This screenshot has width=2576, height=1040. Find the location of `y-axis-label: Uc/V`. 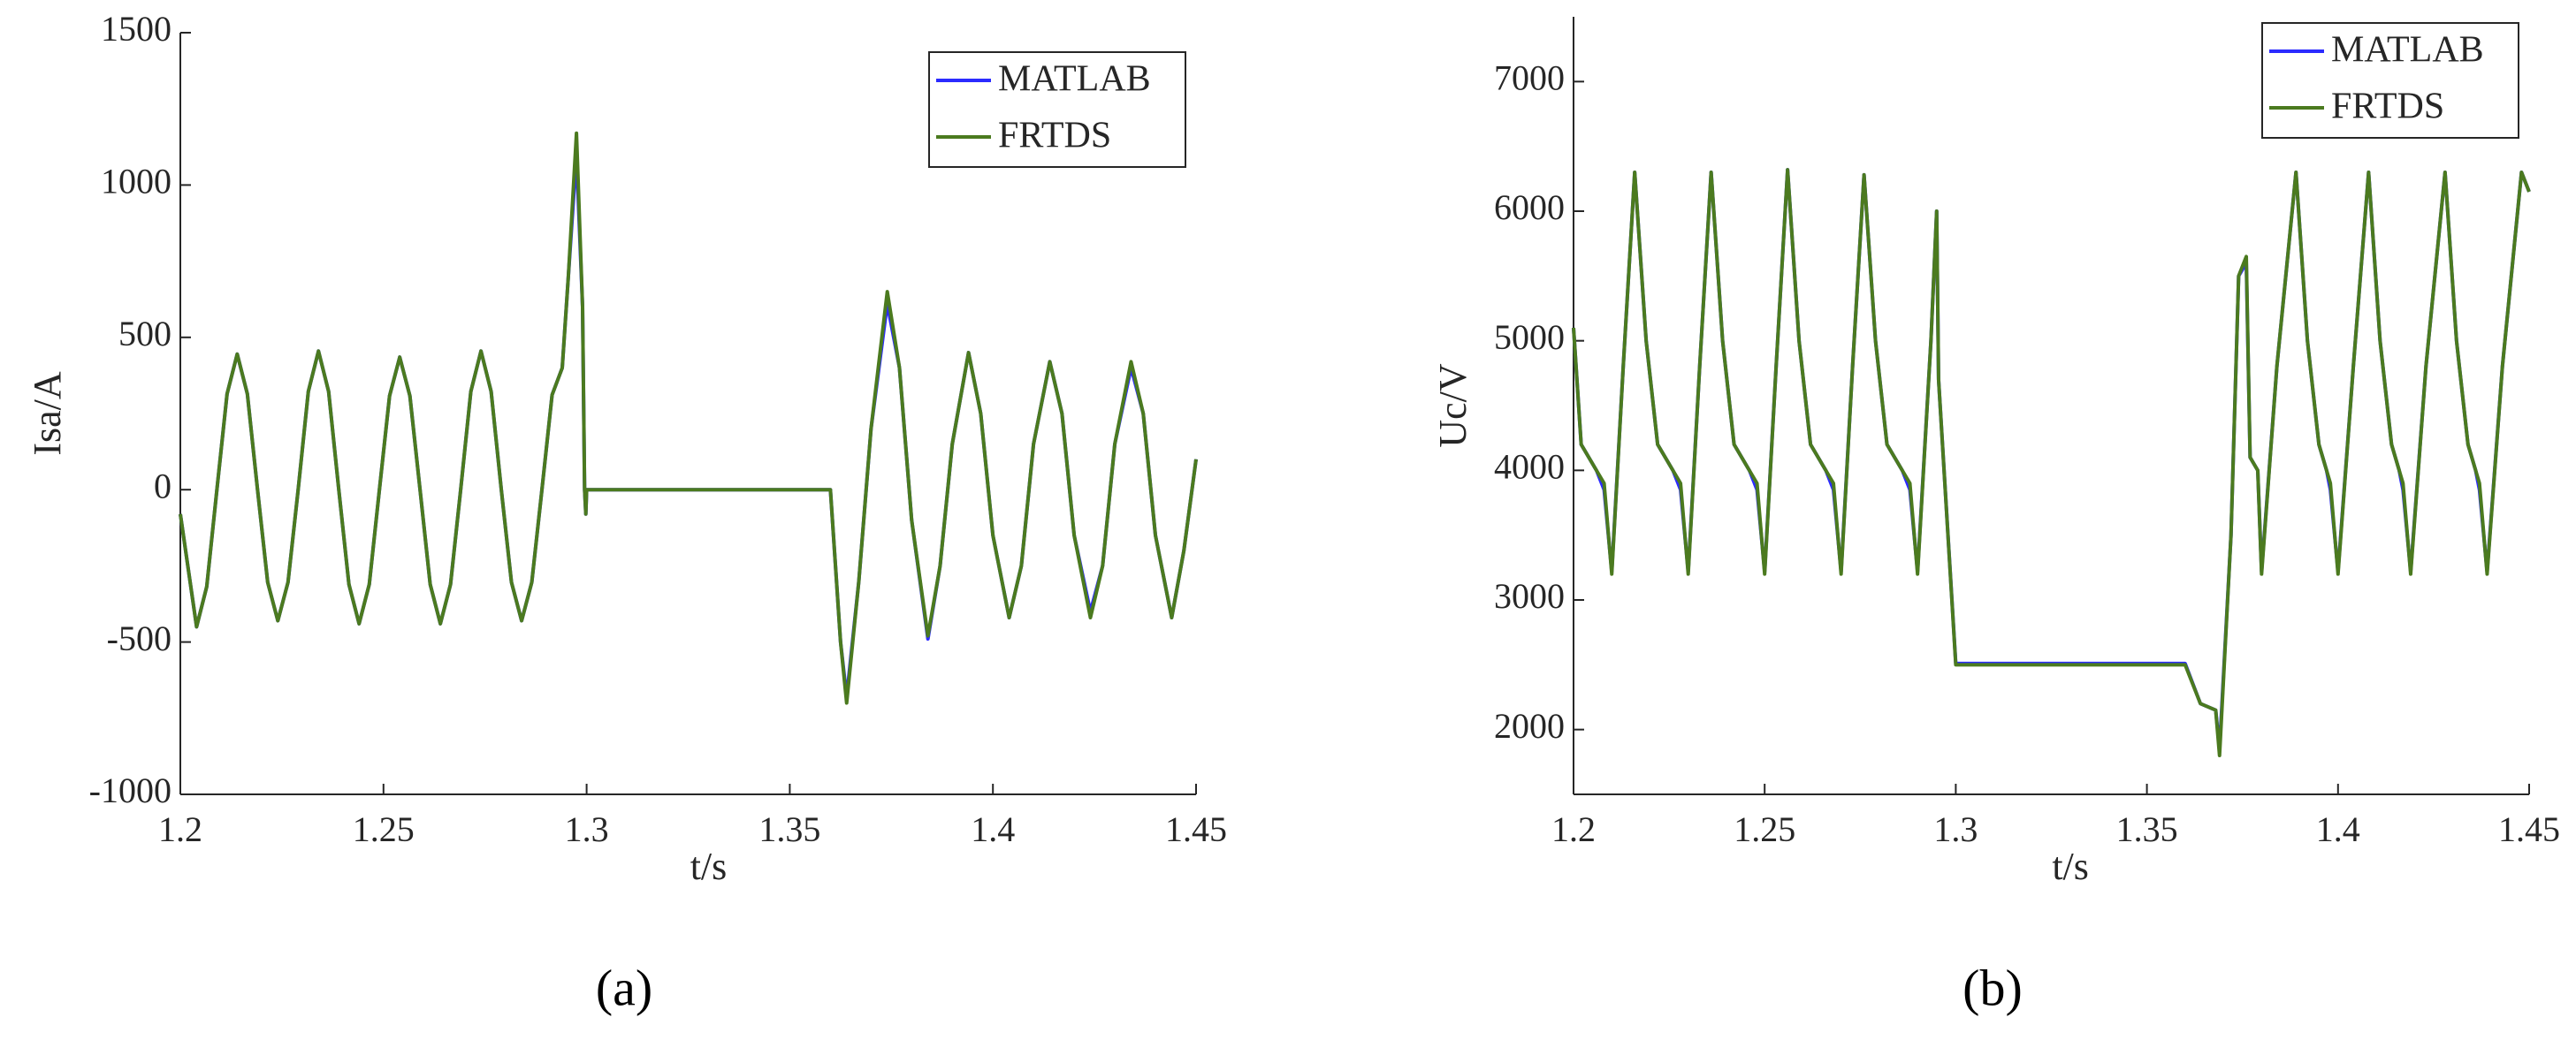

y-axis-label: Uc/V is located at coordinates (1453, 405).